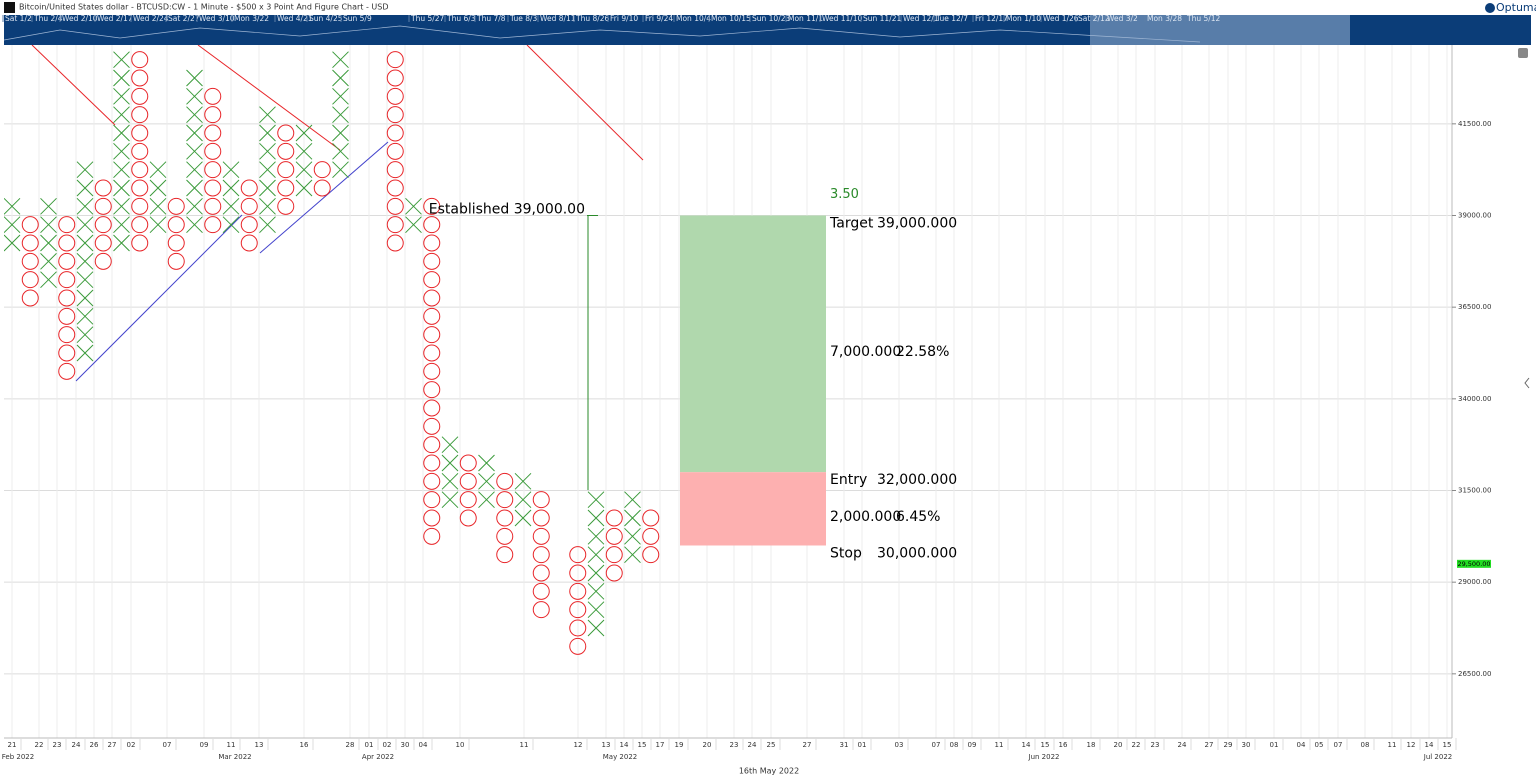 Image resolution: width=1536 pixels, height=783 pixels. I want to click on navigator-label: Wed 2/10, so click(80, 18).